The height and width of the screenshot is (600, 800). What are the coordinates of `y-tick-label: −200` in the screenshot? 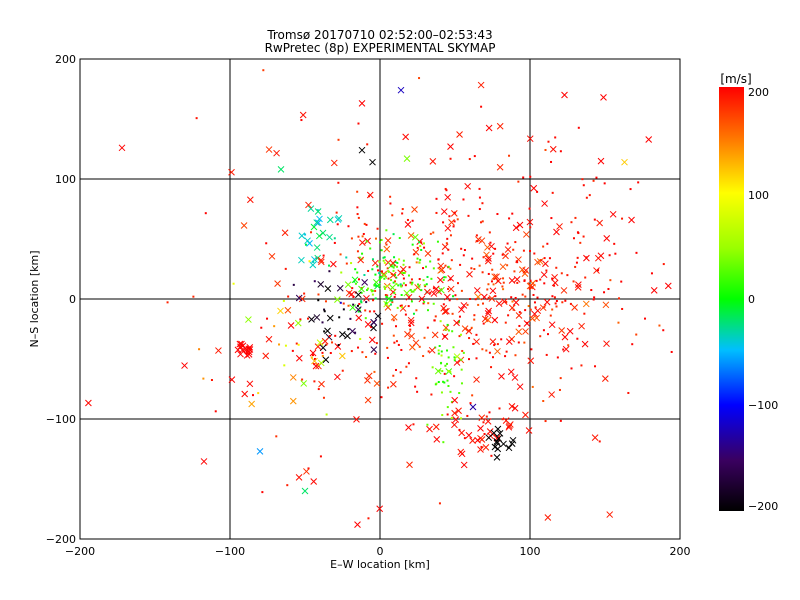 It's located at (61, 539).